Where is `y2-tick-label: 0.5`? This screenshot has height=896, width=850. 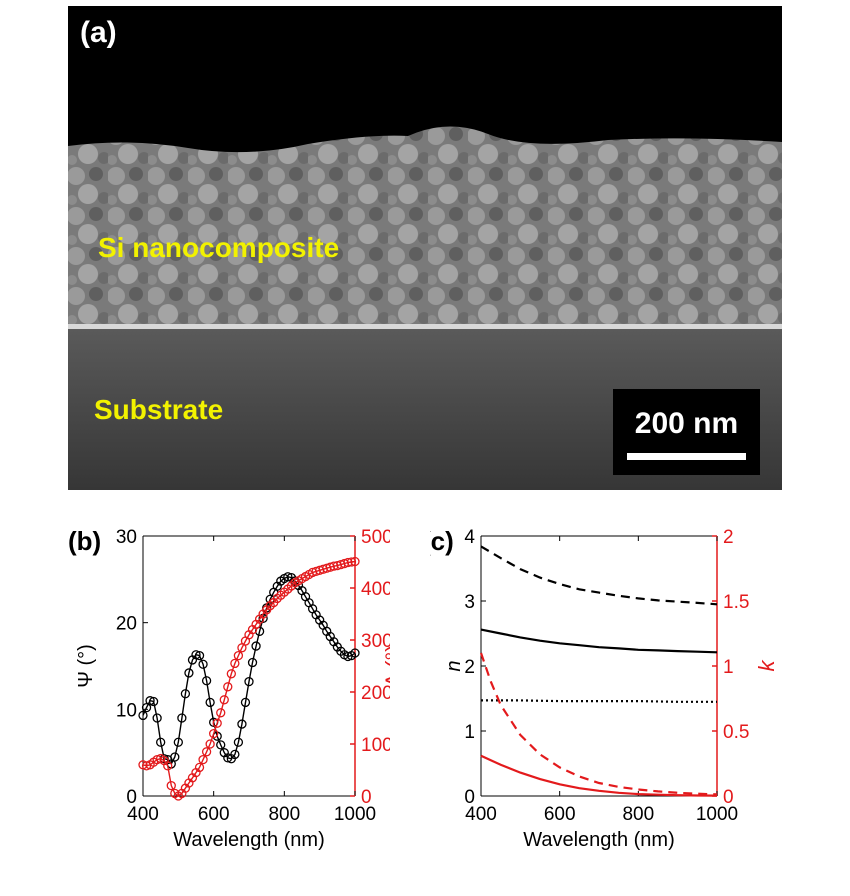 y2-tick-label: 0.5 is located at coordinates (736, 732).